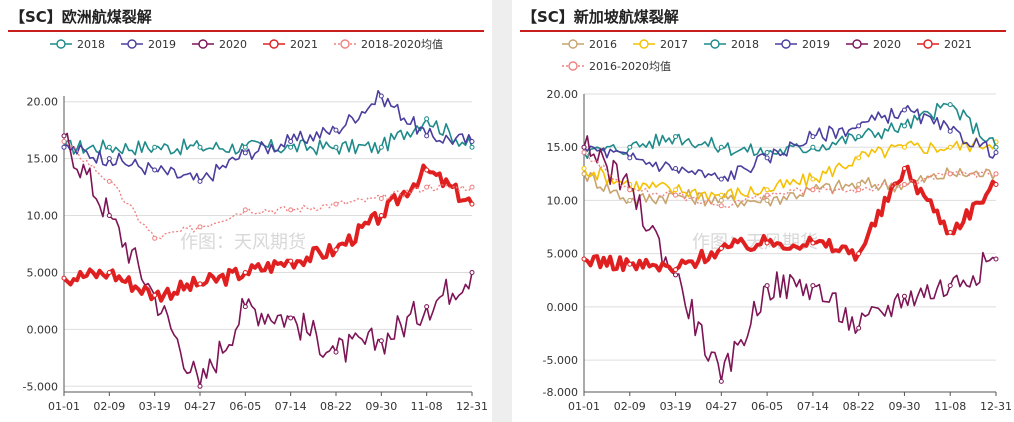 This screenshot has width=1014, height=422. Describe the element at coordinates (887, 44) in the screenshot. I see `legend-label: 2020` at that location.